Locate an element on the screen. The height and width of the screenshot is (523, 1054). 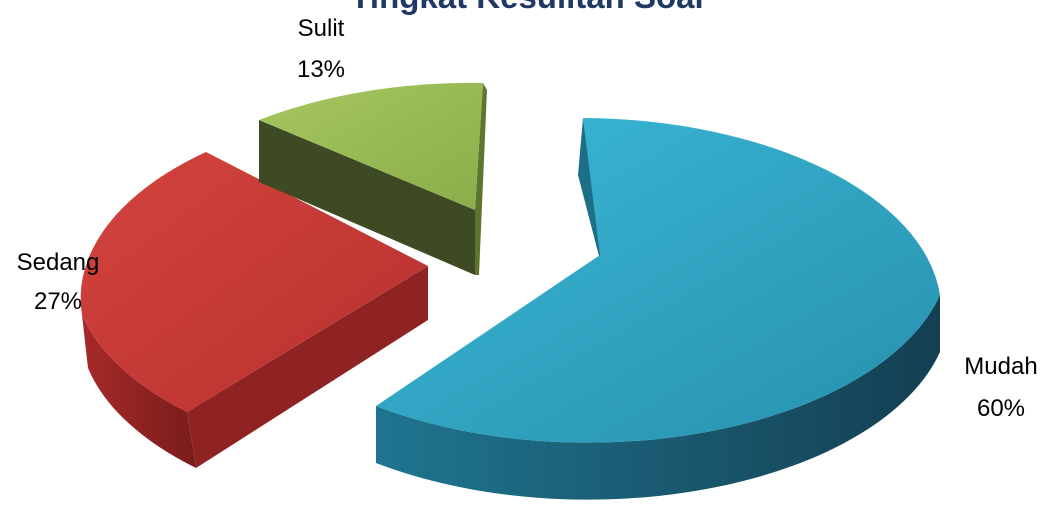
slice-sulit-side-right is located at coordinates (481, 179).